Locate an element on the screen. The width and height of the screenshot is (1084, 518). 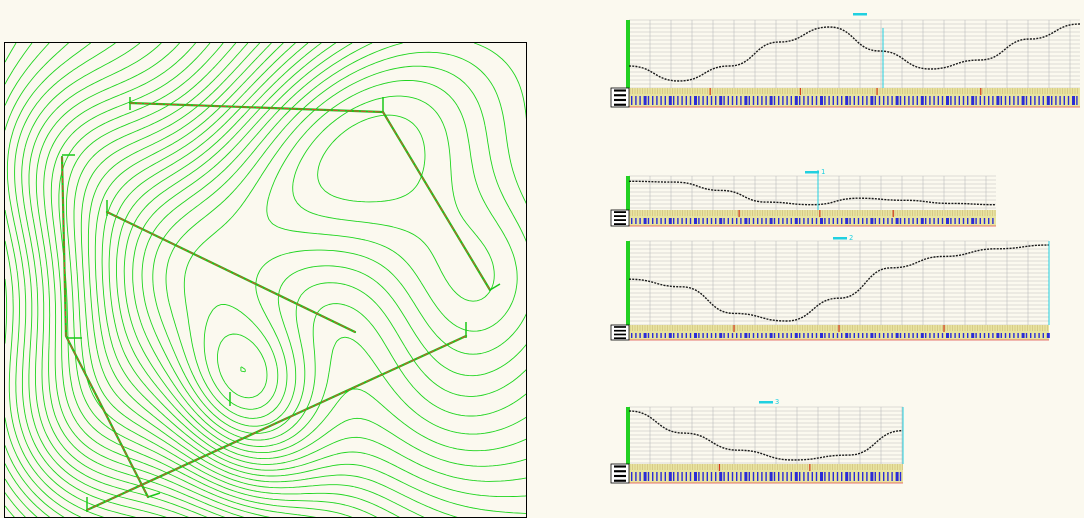
profile-tag: 1 is located at coordinates (823, 172).